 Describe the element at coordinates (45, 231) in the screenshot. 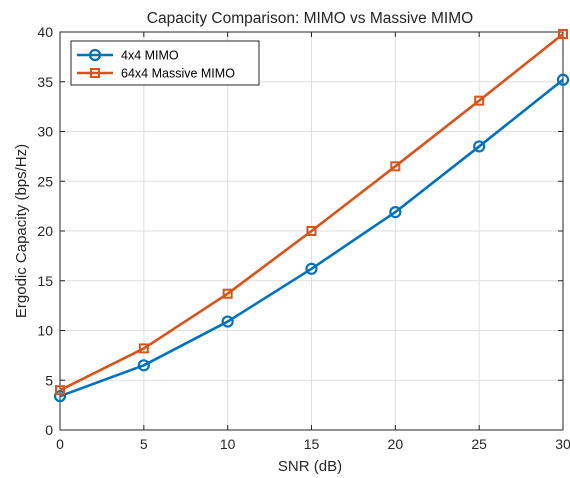

I see `y-tick-label: 20` at that location.